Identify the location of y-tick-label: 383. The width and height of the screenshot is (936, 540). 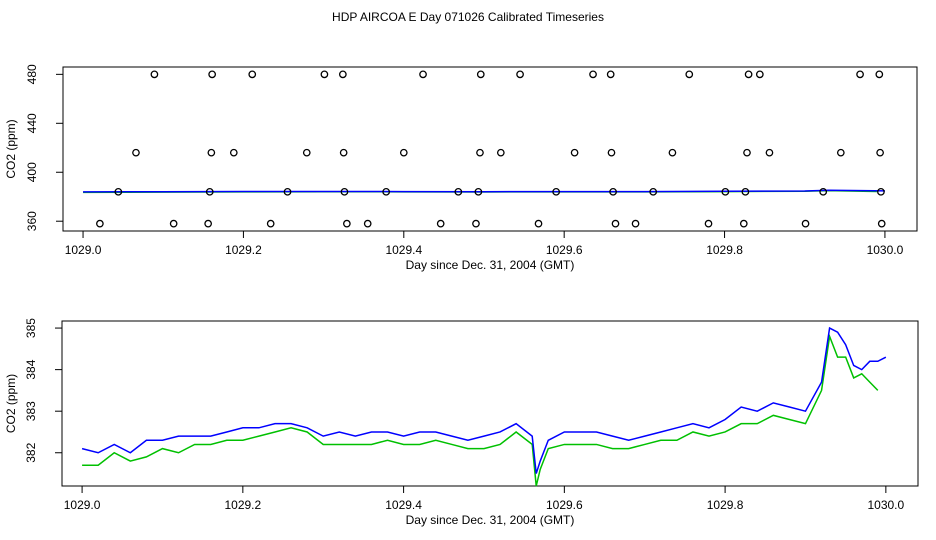
(31, 411).